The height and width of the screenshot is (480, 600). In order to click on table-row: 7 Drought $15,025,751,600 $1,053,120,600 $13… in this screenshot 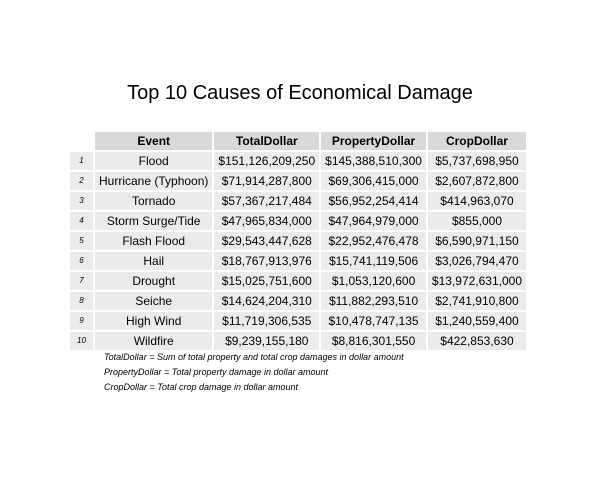, I will do `click(298, 281)`.